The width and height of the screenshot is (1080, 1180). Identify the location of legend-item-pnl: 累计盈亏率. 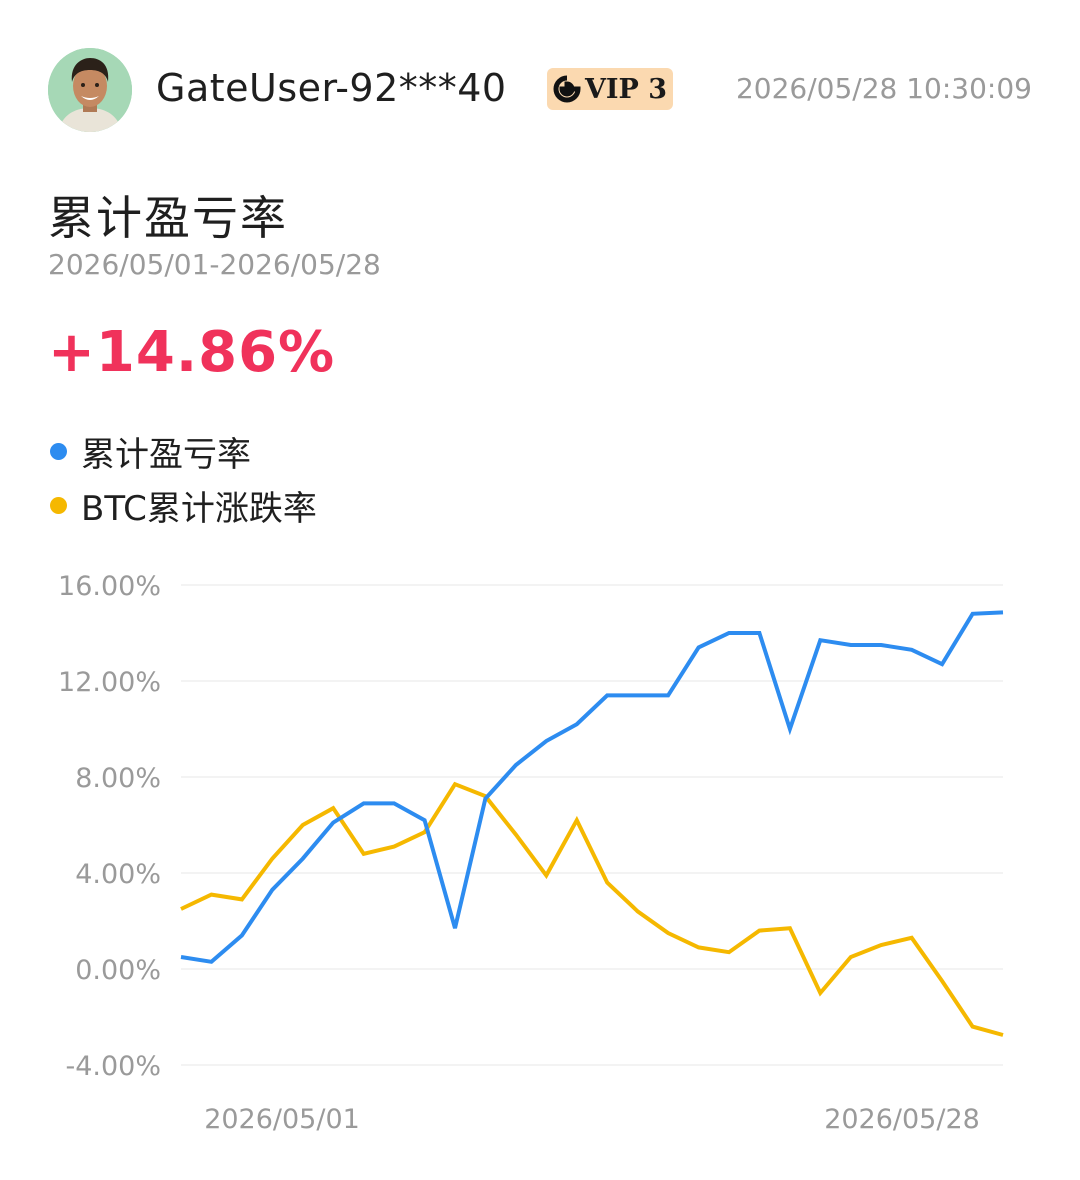
(182, 451).